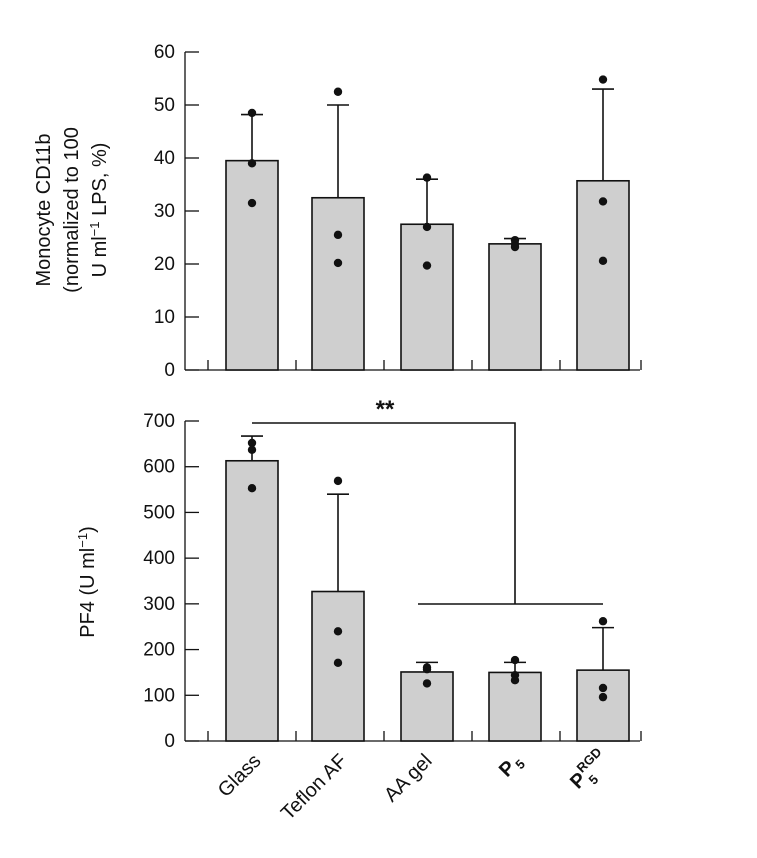 Image resolution: width=757 pixels, height=858 pixels. I want to click on top-y-axis-title-line1: Monocyte CD11b, so click(44, 209).